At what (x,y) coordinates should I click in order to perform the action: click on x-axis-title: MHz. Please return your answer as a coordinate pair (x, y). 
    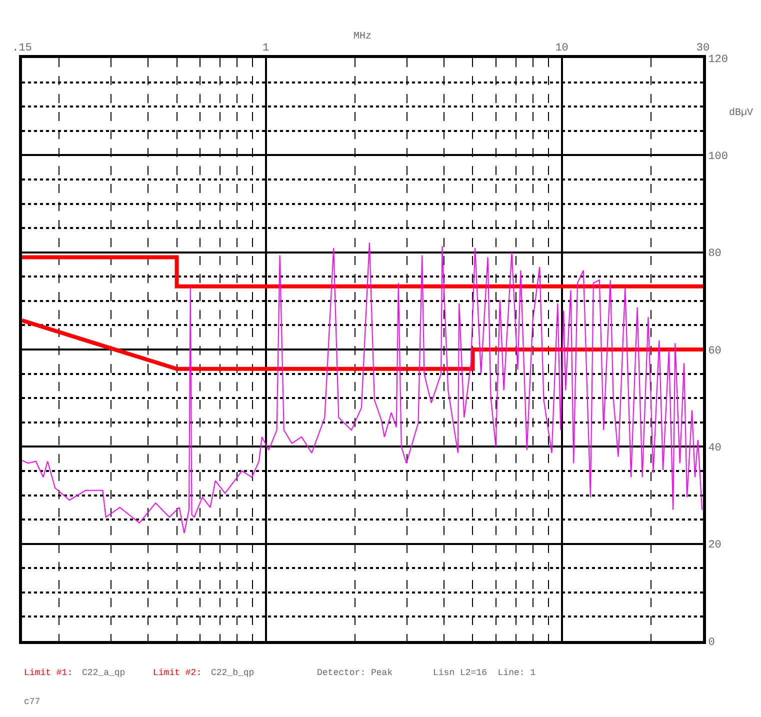
    Looking at the image, I should click on (362, 37).